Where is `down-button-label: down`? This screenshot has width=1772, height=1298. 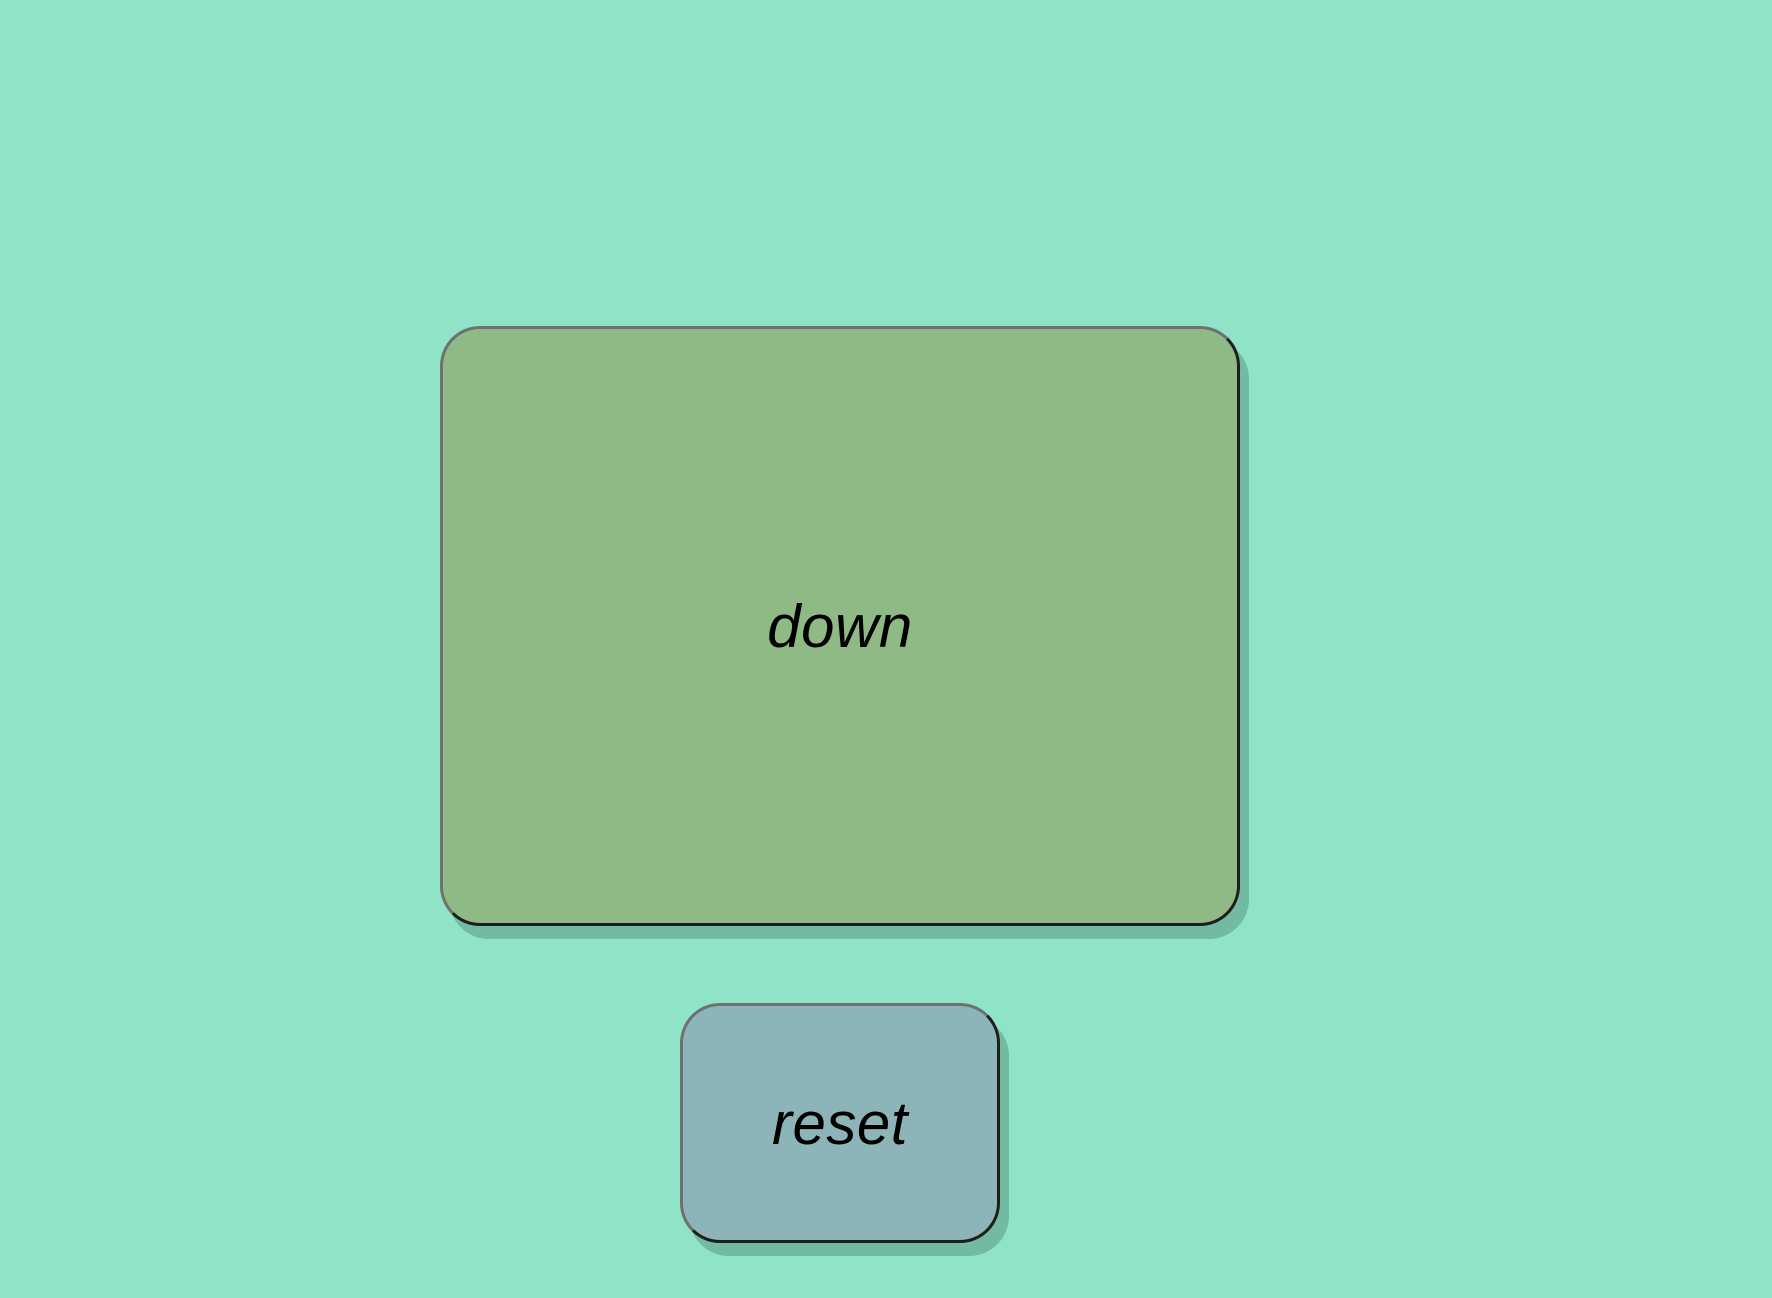
down-button-label: down is located at coordinates (840, 626).